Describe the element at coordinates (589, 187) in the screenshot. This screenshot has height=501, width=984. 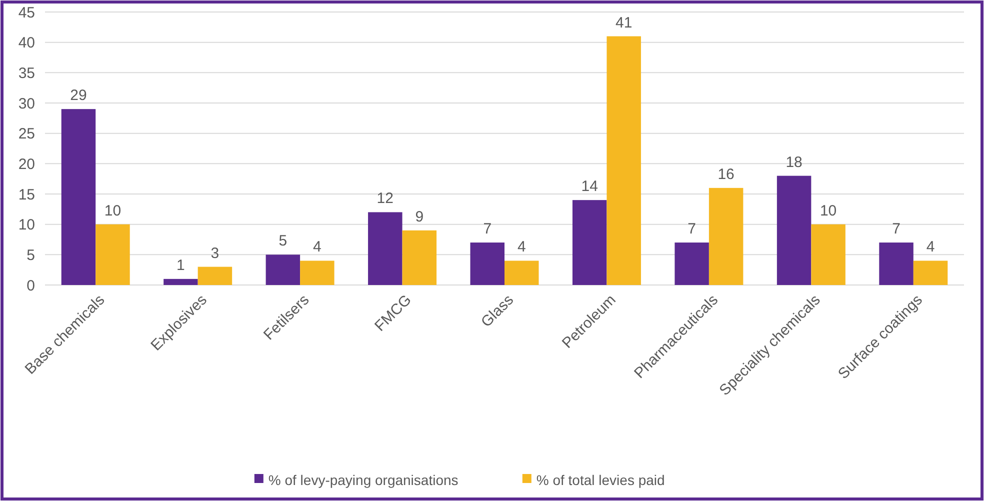
I see `data-label: 14` at that location.